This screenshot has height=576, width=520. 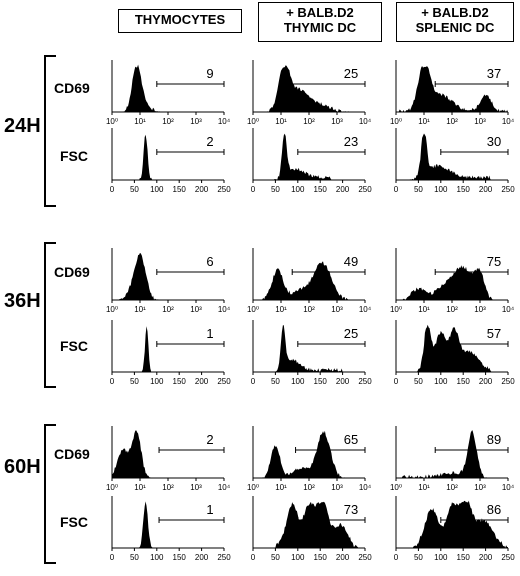 What do you see at coordinates (351, 261) in the screenshot?
I see `percent-label: 49` at bounding box center [351, 261].